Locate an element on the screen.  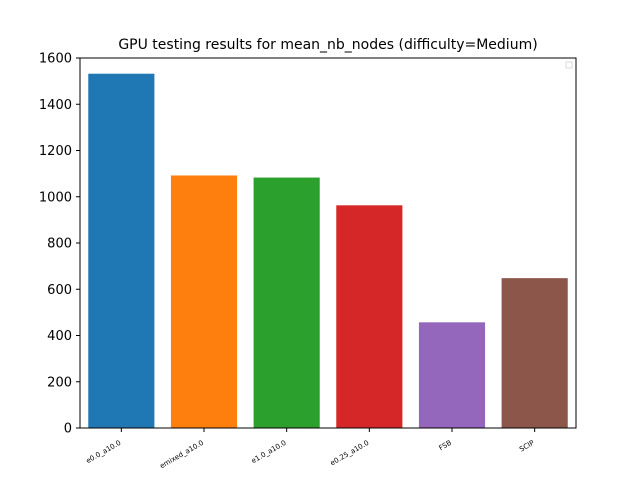
legend-box is located at coordinates (569, 65).